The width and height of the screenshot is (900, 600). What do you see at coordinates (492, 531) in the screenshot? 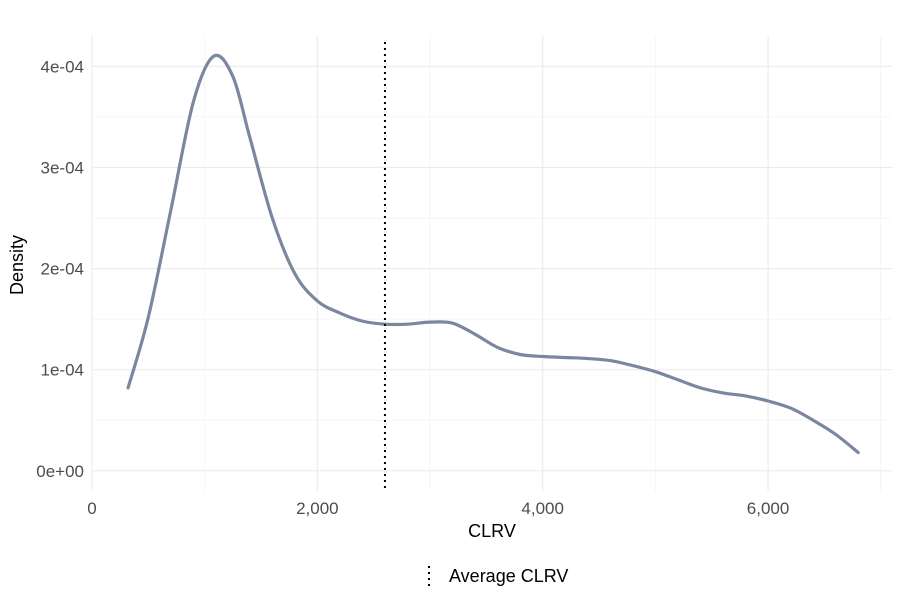
I see `x-axis-title: CLRV` at bounding box center [492, 531].